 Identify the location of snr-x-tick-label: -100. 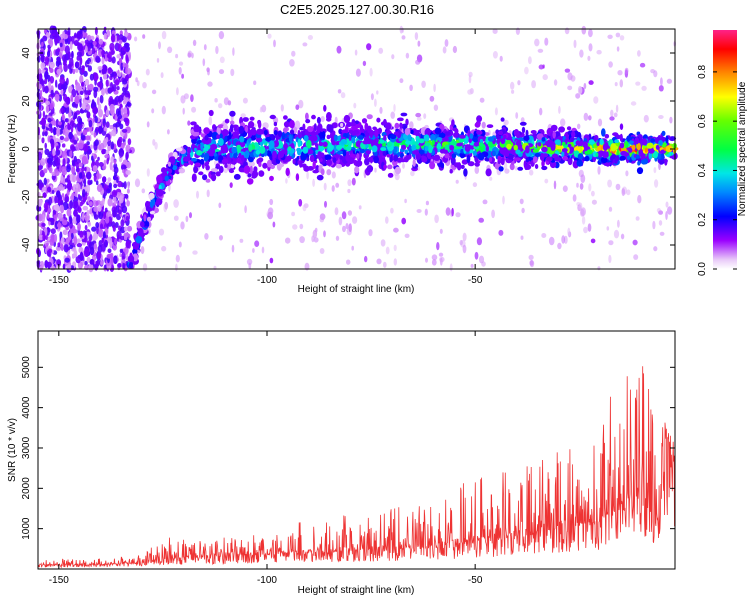
(267, 580).